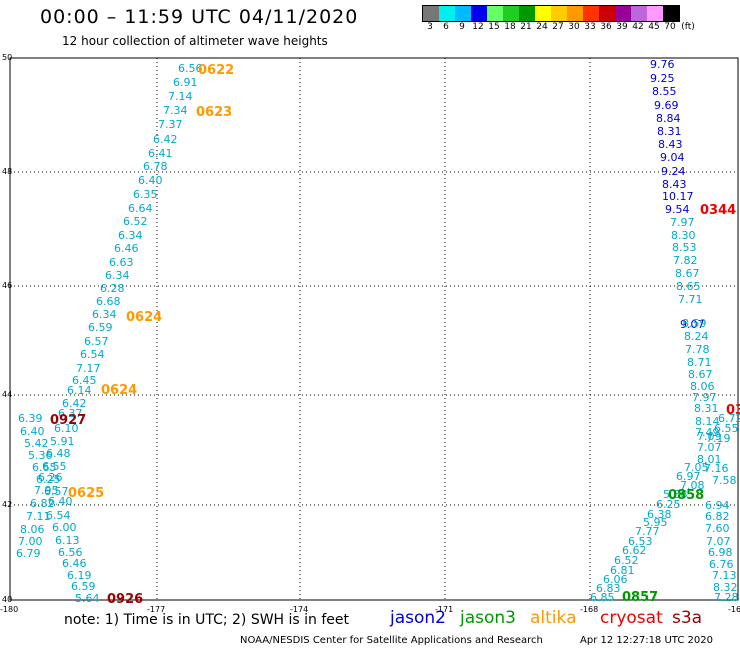  Describe the element at coordinates (175, 110) in the screenshot. I see `track-value: 7.34` at that location.